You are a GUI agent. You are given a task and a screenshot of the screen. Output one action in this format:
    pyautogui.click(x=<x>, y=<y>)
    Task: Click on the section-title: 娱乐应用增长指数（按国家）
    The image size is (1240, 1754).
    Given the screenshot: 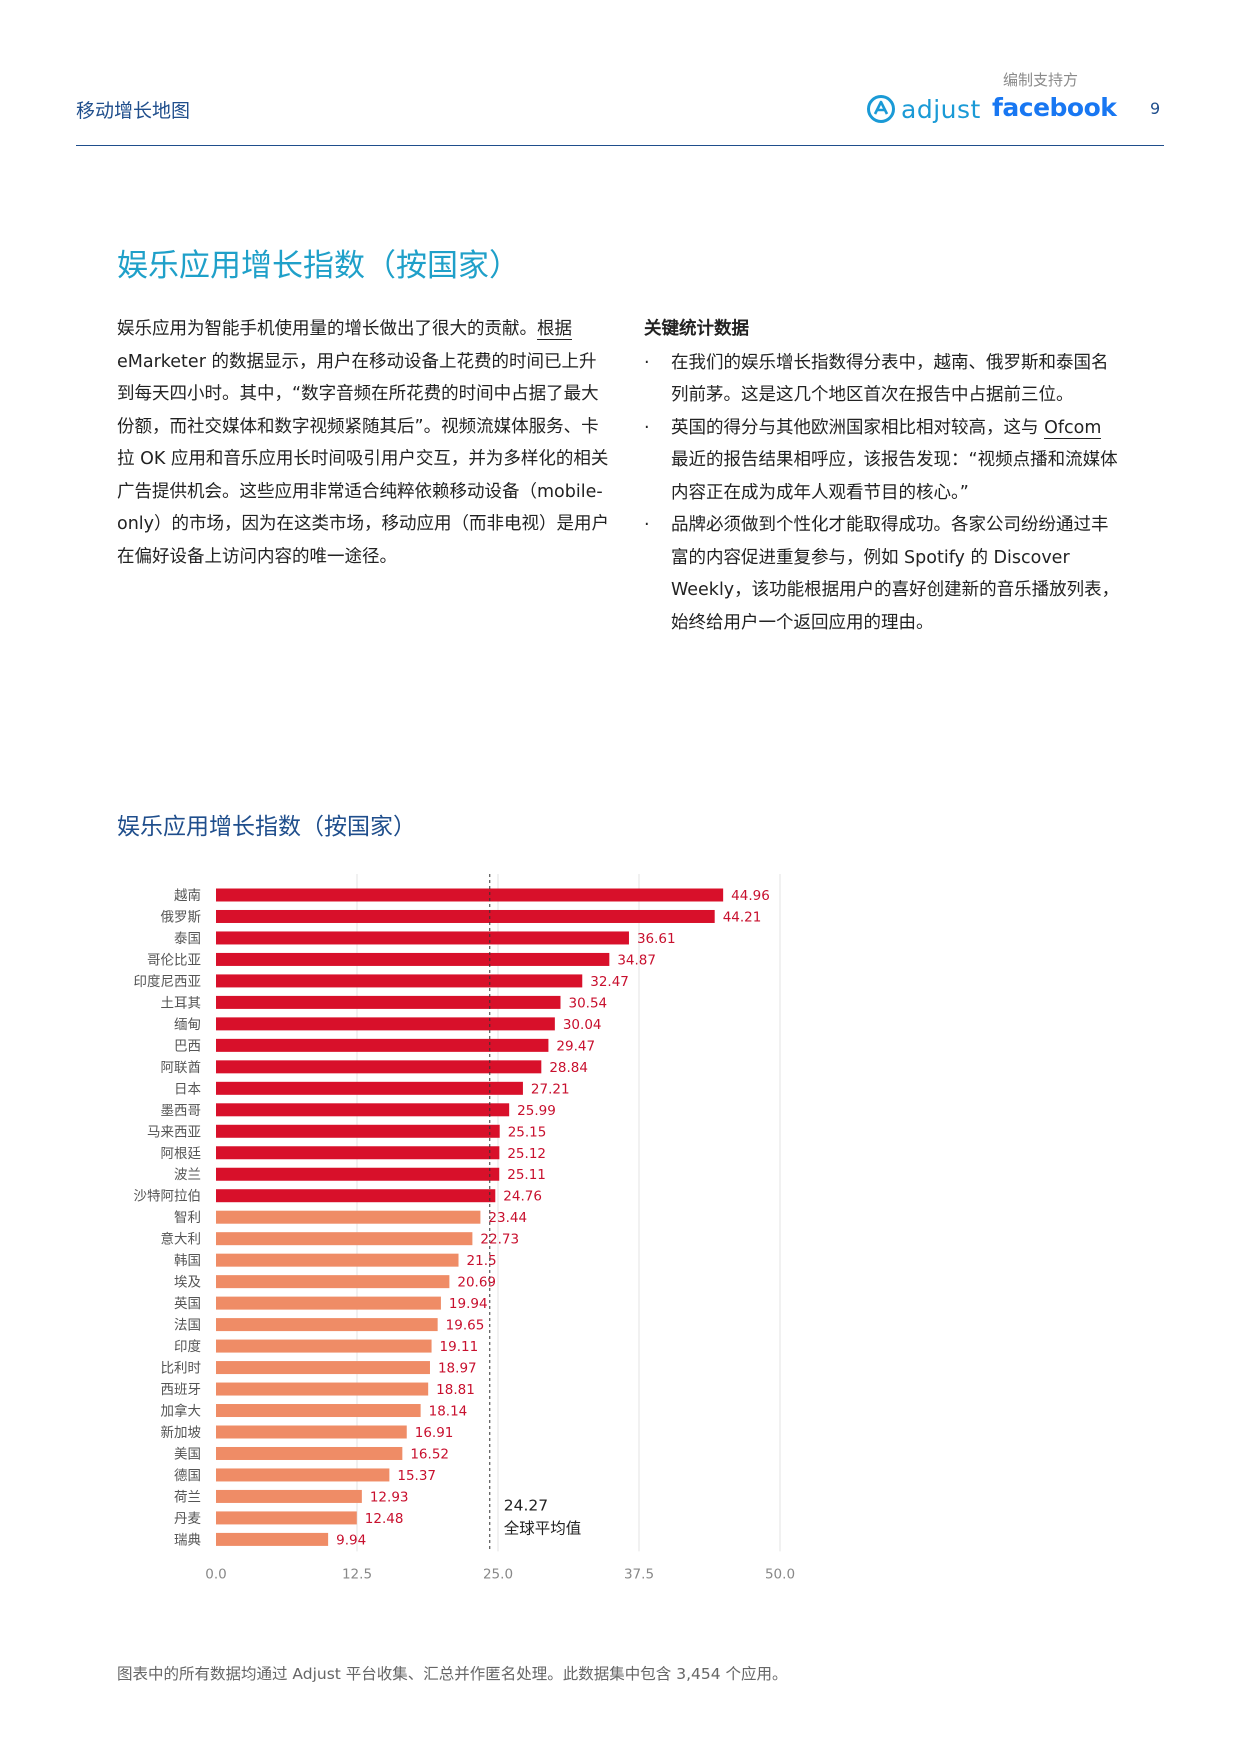 What is the action you would take?
    pyautogui.click(x=318, y=266)
    